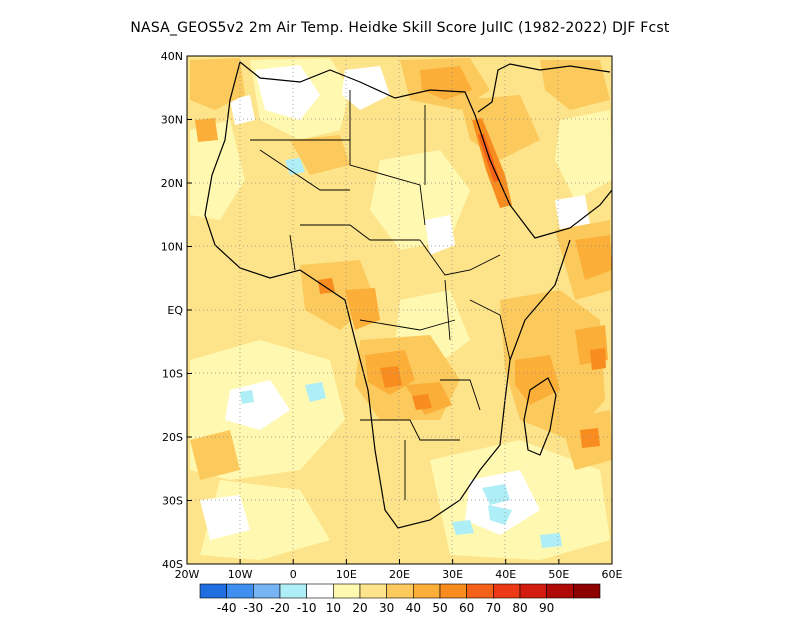  I want to click on x-tick-label: 20W, so click(187, 574).